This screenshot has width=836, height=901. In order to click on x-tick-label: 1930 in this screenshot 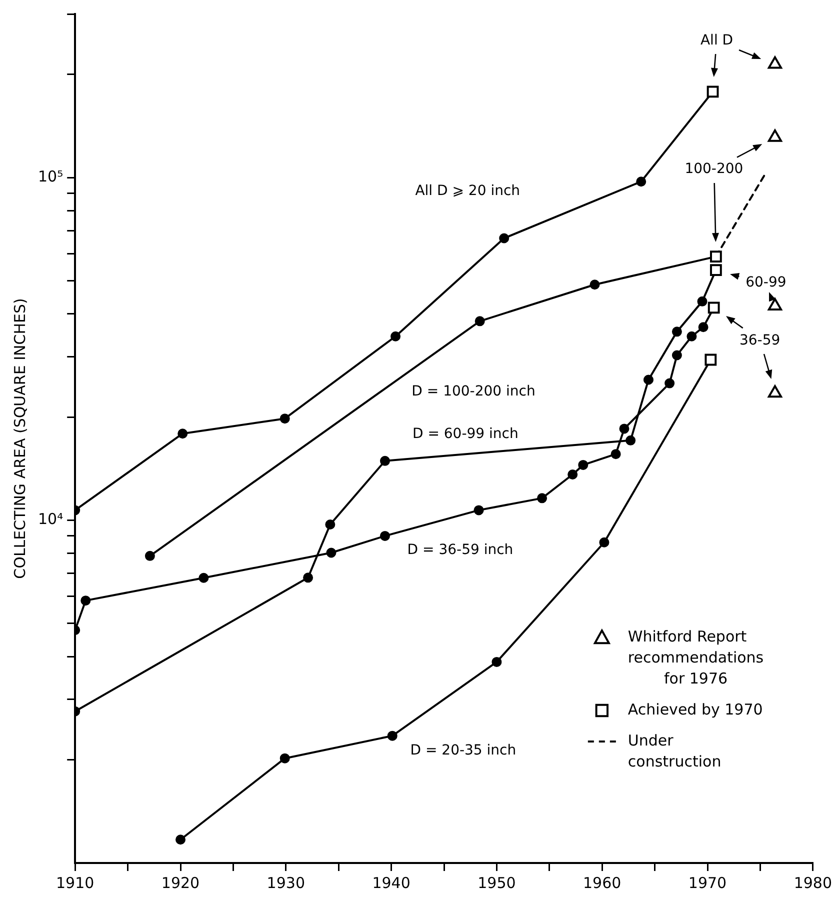, I will do `click(285, 883)`.